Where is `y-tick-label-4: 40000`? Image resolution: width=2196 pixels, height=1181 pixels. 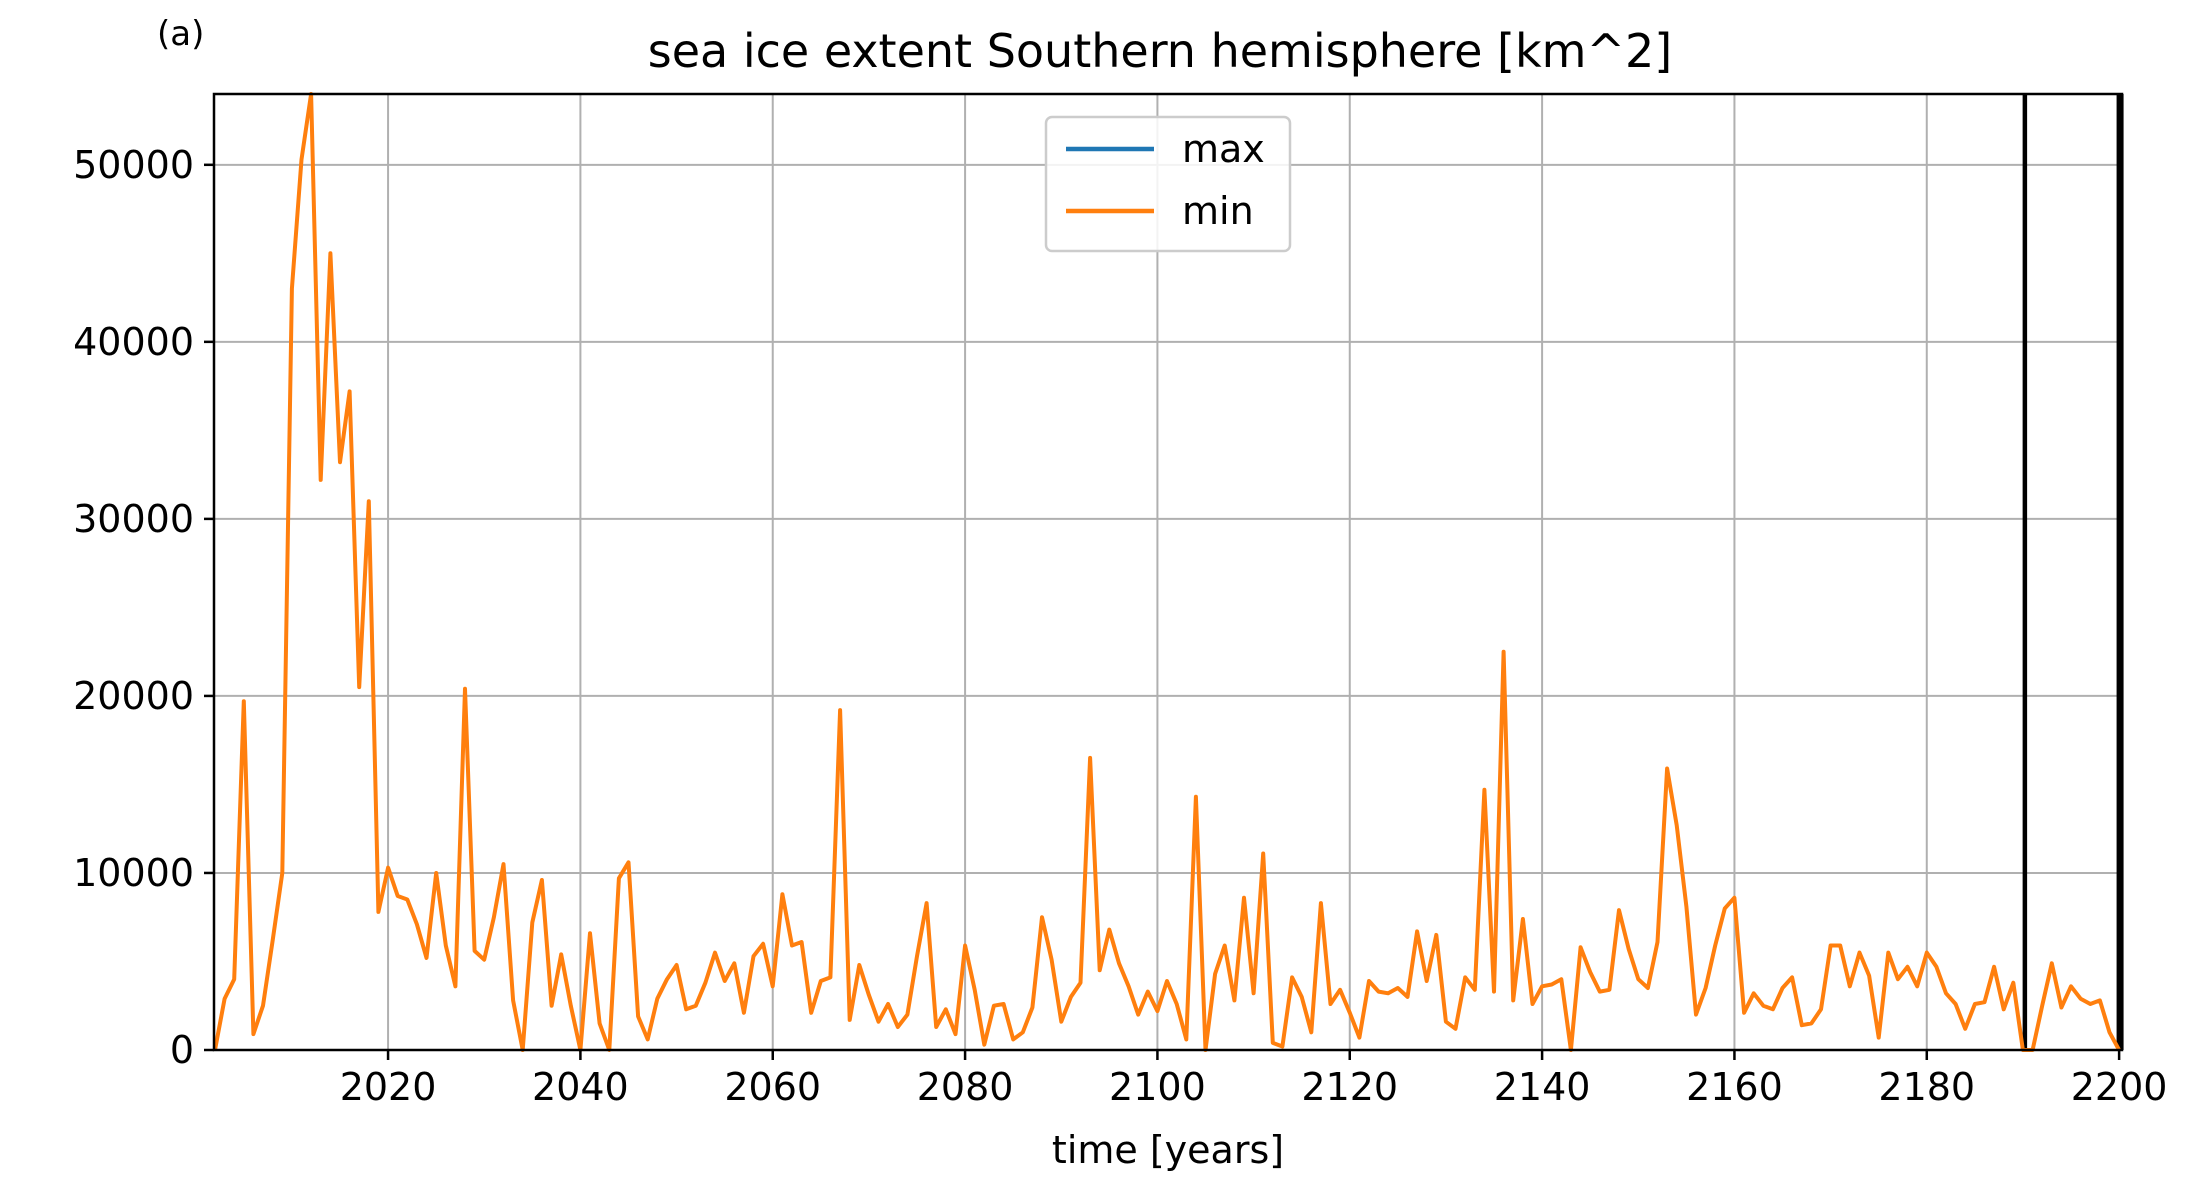 y-tick-label-4: 40000 is located at coordinates (133, 342).